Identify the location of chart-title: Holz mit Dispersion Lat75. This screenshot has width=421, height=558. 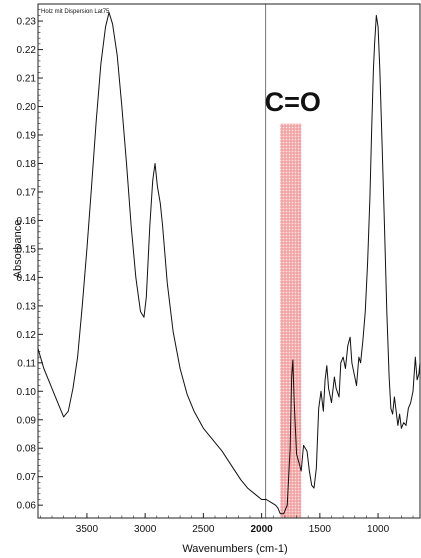
(75, 12).